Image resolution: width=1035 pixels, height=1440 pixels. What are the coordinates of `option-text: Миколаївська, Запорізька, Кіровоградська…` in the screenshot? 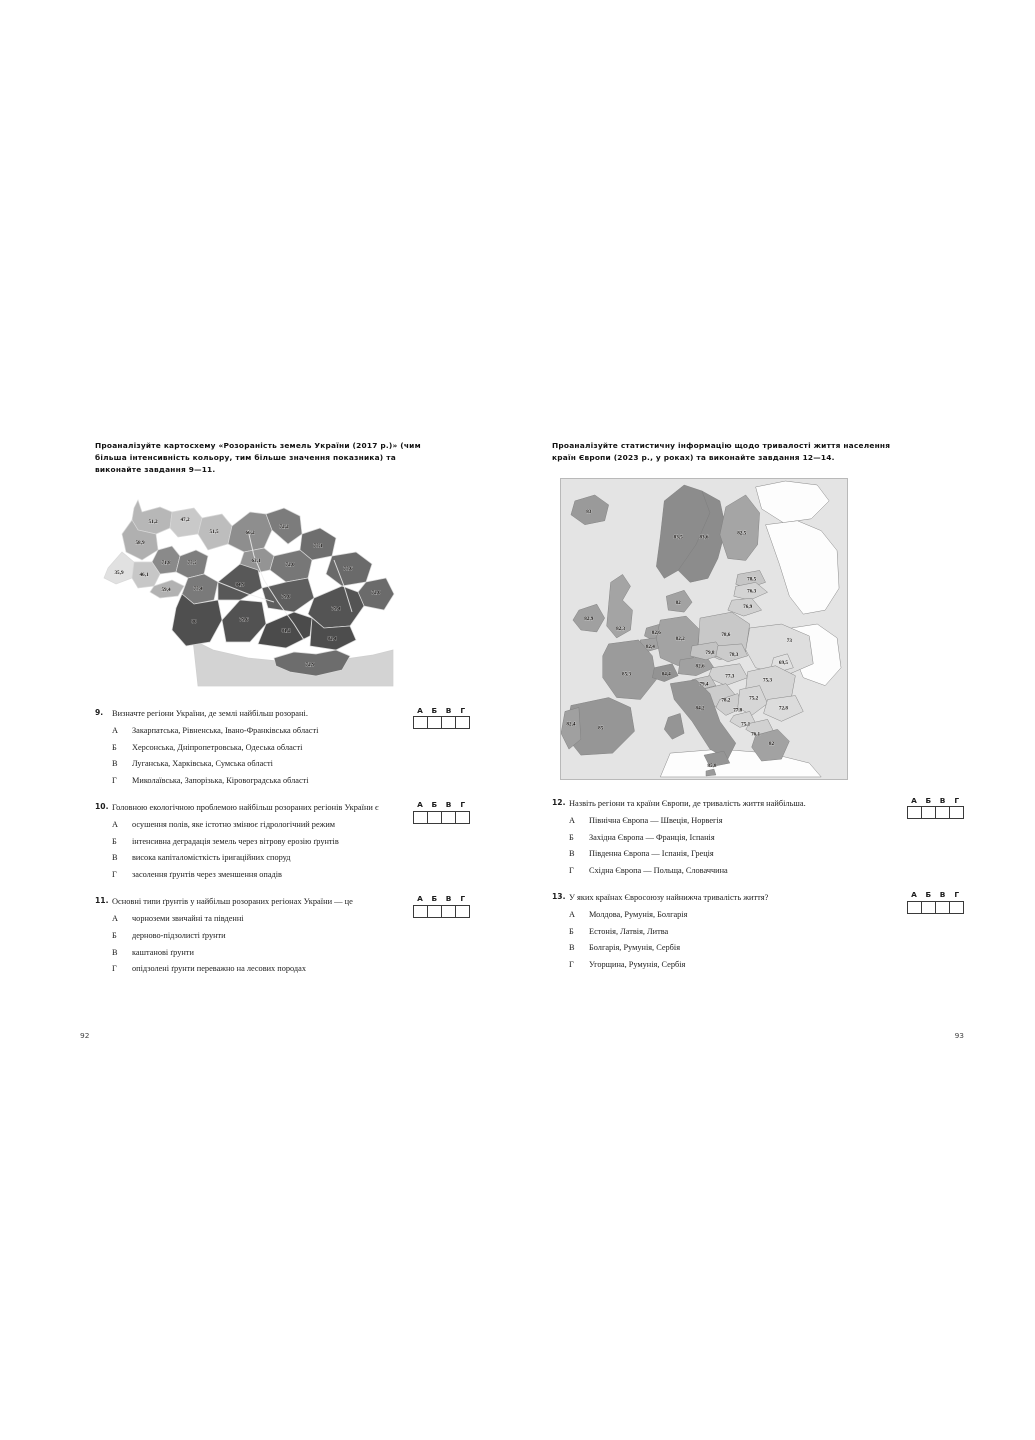 It's located at (220, 780).